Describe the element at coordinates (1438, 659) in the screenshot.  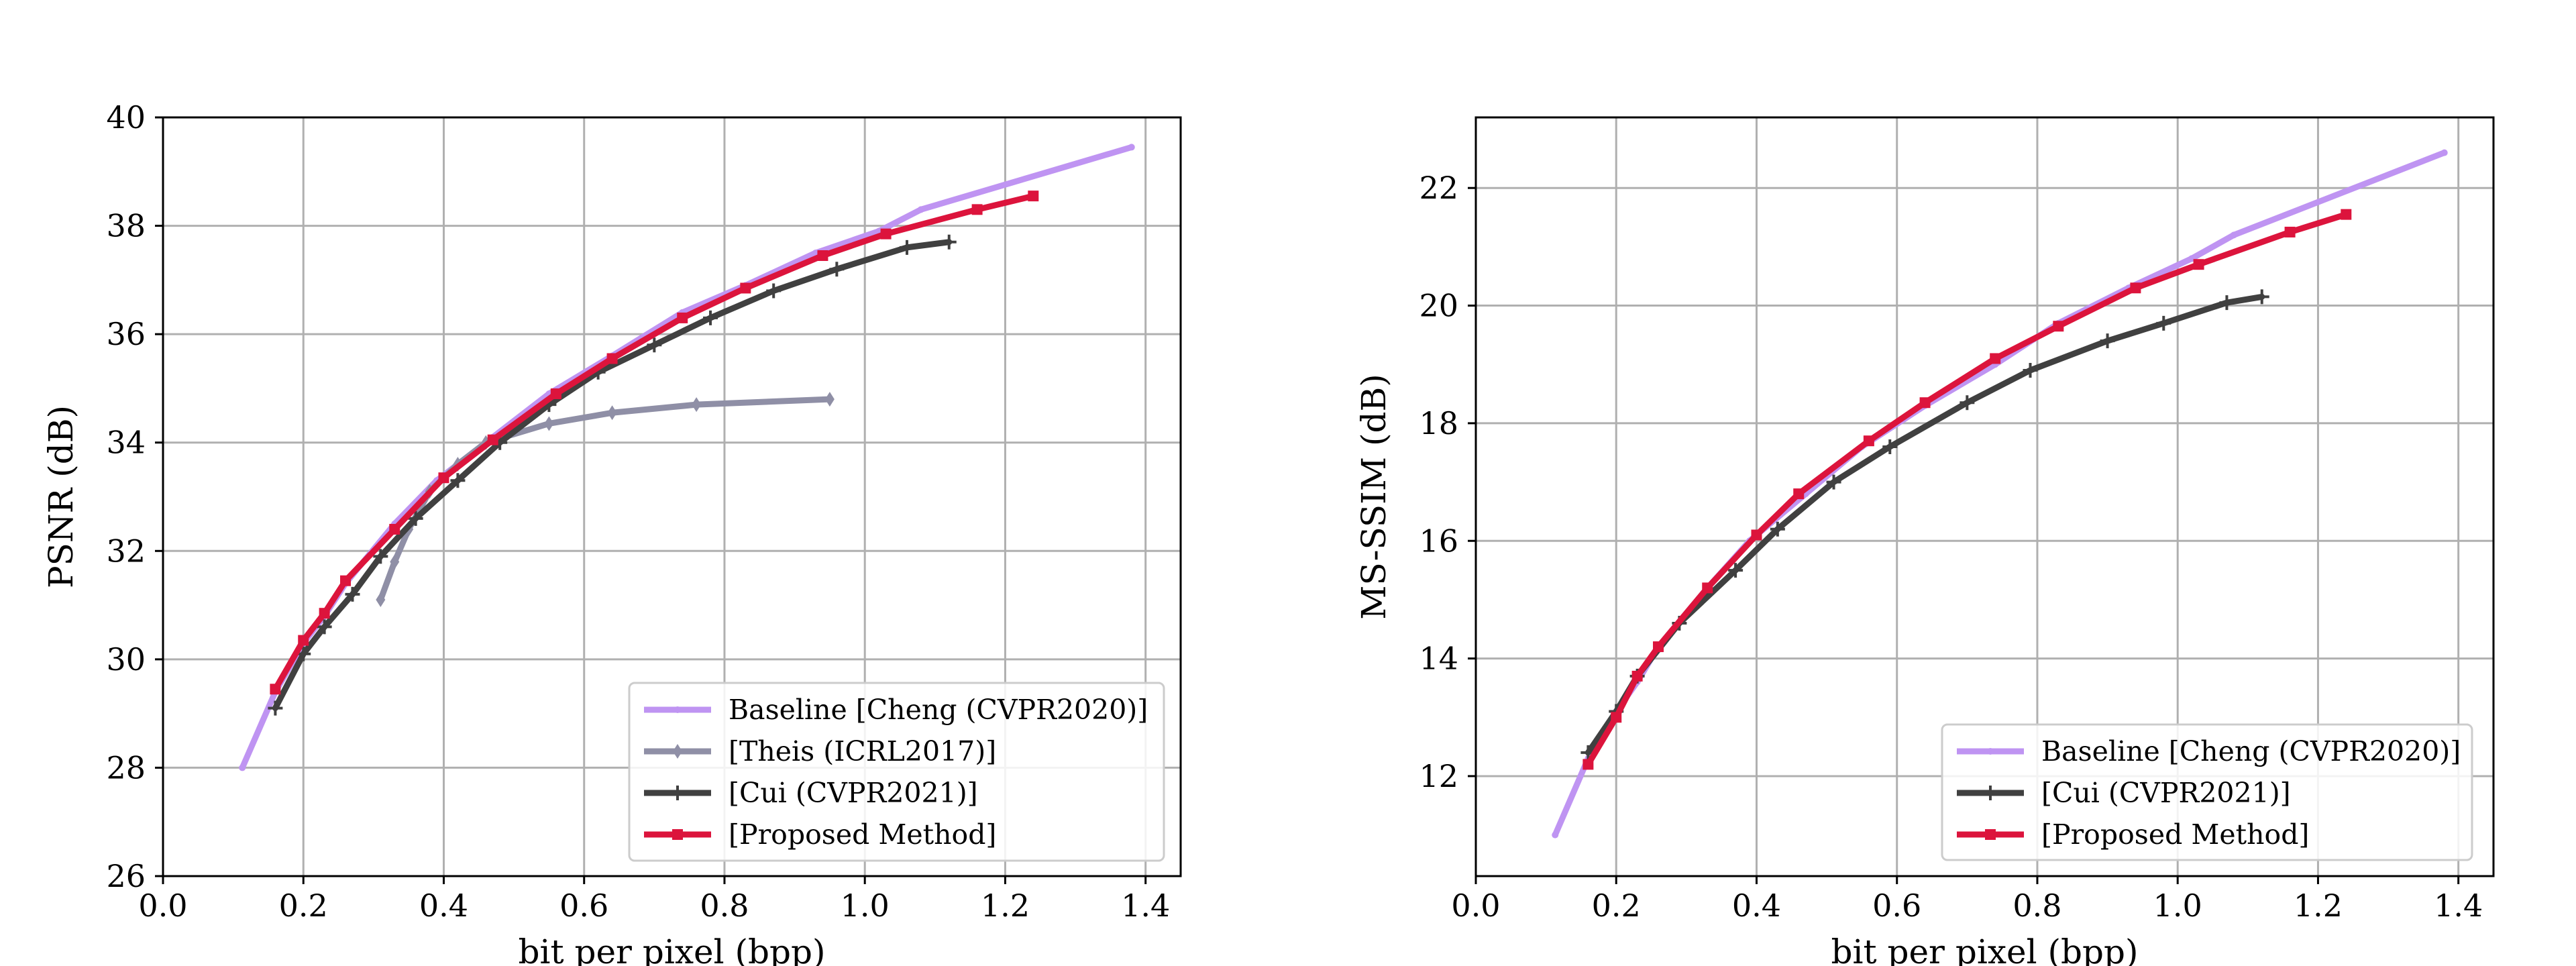
I see `y-tick-label: 14` at that location.